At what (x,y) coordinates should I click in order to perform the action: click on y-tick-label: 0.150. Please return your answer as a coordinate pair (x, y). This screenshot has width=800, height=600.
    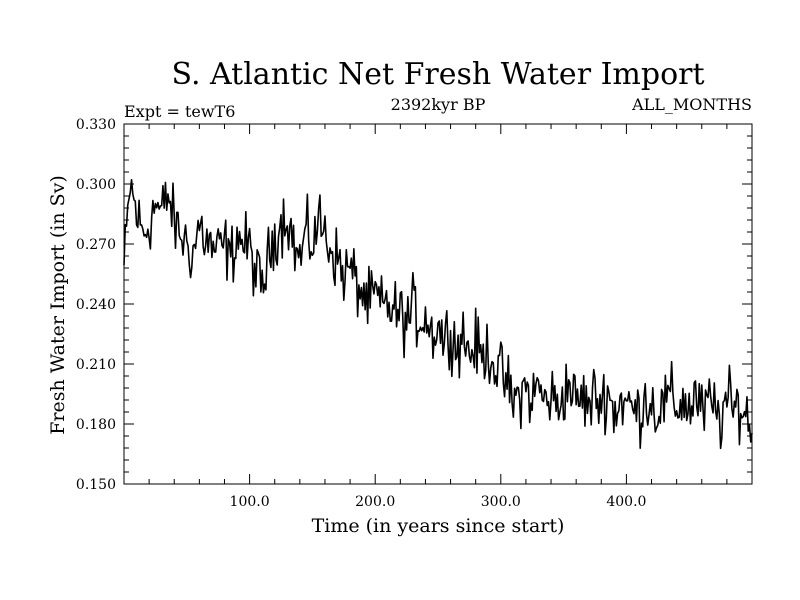
    Looking at the image, I should click on (96, 485).